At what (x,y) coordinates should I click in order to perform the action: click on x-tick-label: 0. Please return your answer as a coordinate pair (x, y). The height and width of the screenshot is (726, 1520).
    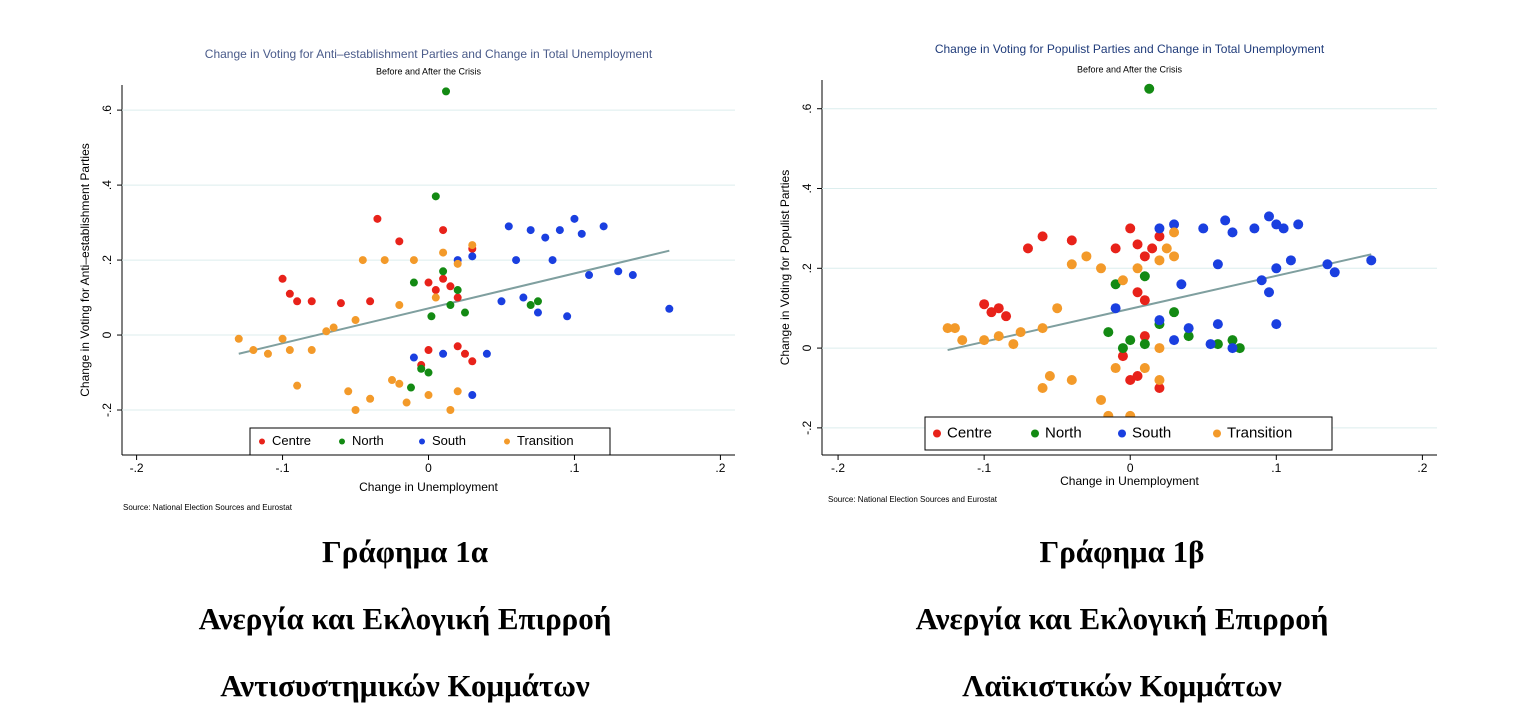
    Looking at the image, I should click on (428, 468).